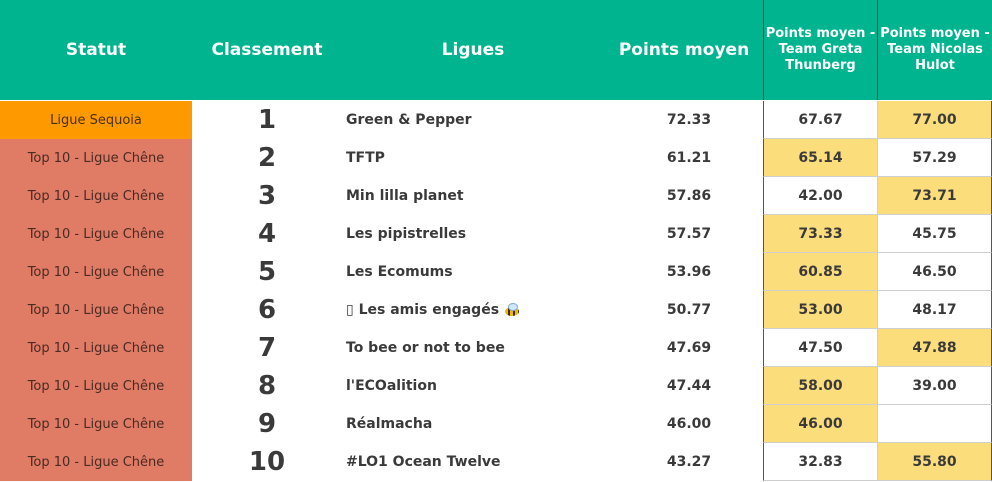  Describe the element at coordinates (689, 310) in the screenshot. I see `average-points: 50.77` at that location.